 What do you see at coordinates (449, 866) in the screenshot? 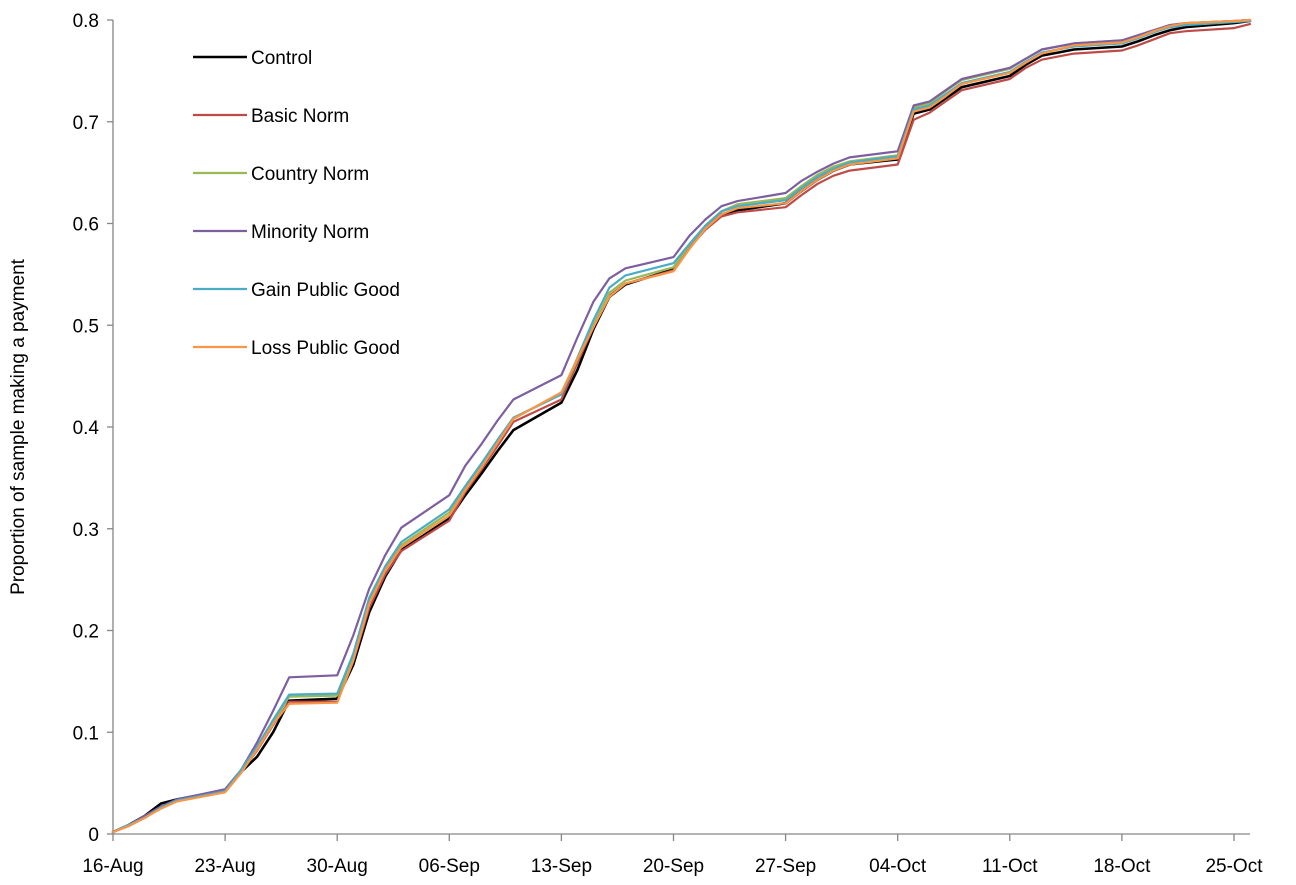
I see `x-tick-label: 06-Sep` at bounding box center [449, 866].